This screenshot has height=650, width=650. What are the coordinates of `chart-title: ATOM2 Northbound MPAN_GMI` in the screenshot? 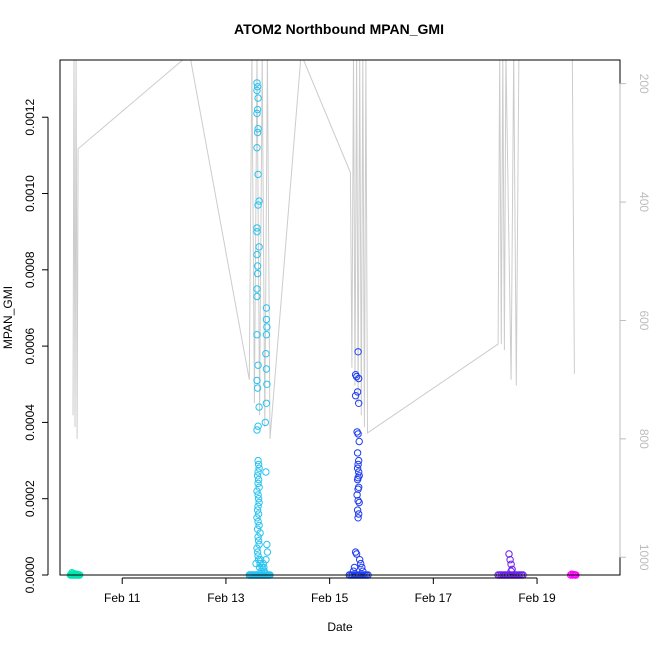 It's located at (339, 29).